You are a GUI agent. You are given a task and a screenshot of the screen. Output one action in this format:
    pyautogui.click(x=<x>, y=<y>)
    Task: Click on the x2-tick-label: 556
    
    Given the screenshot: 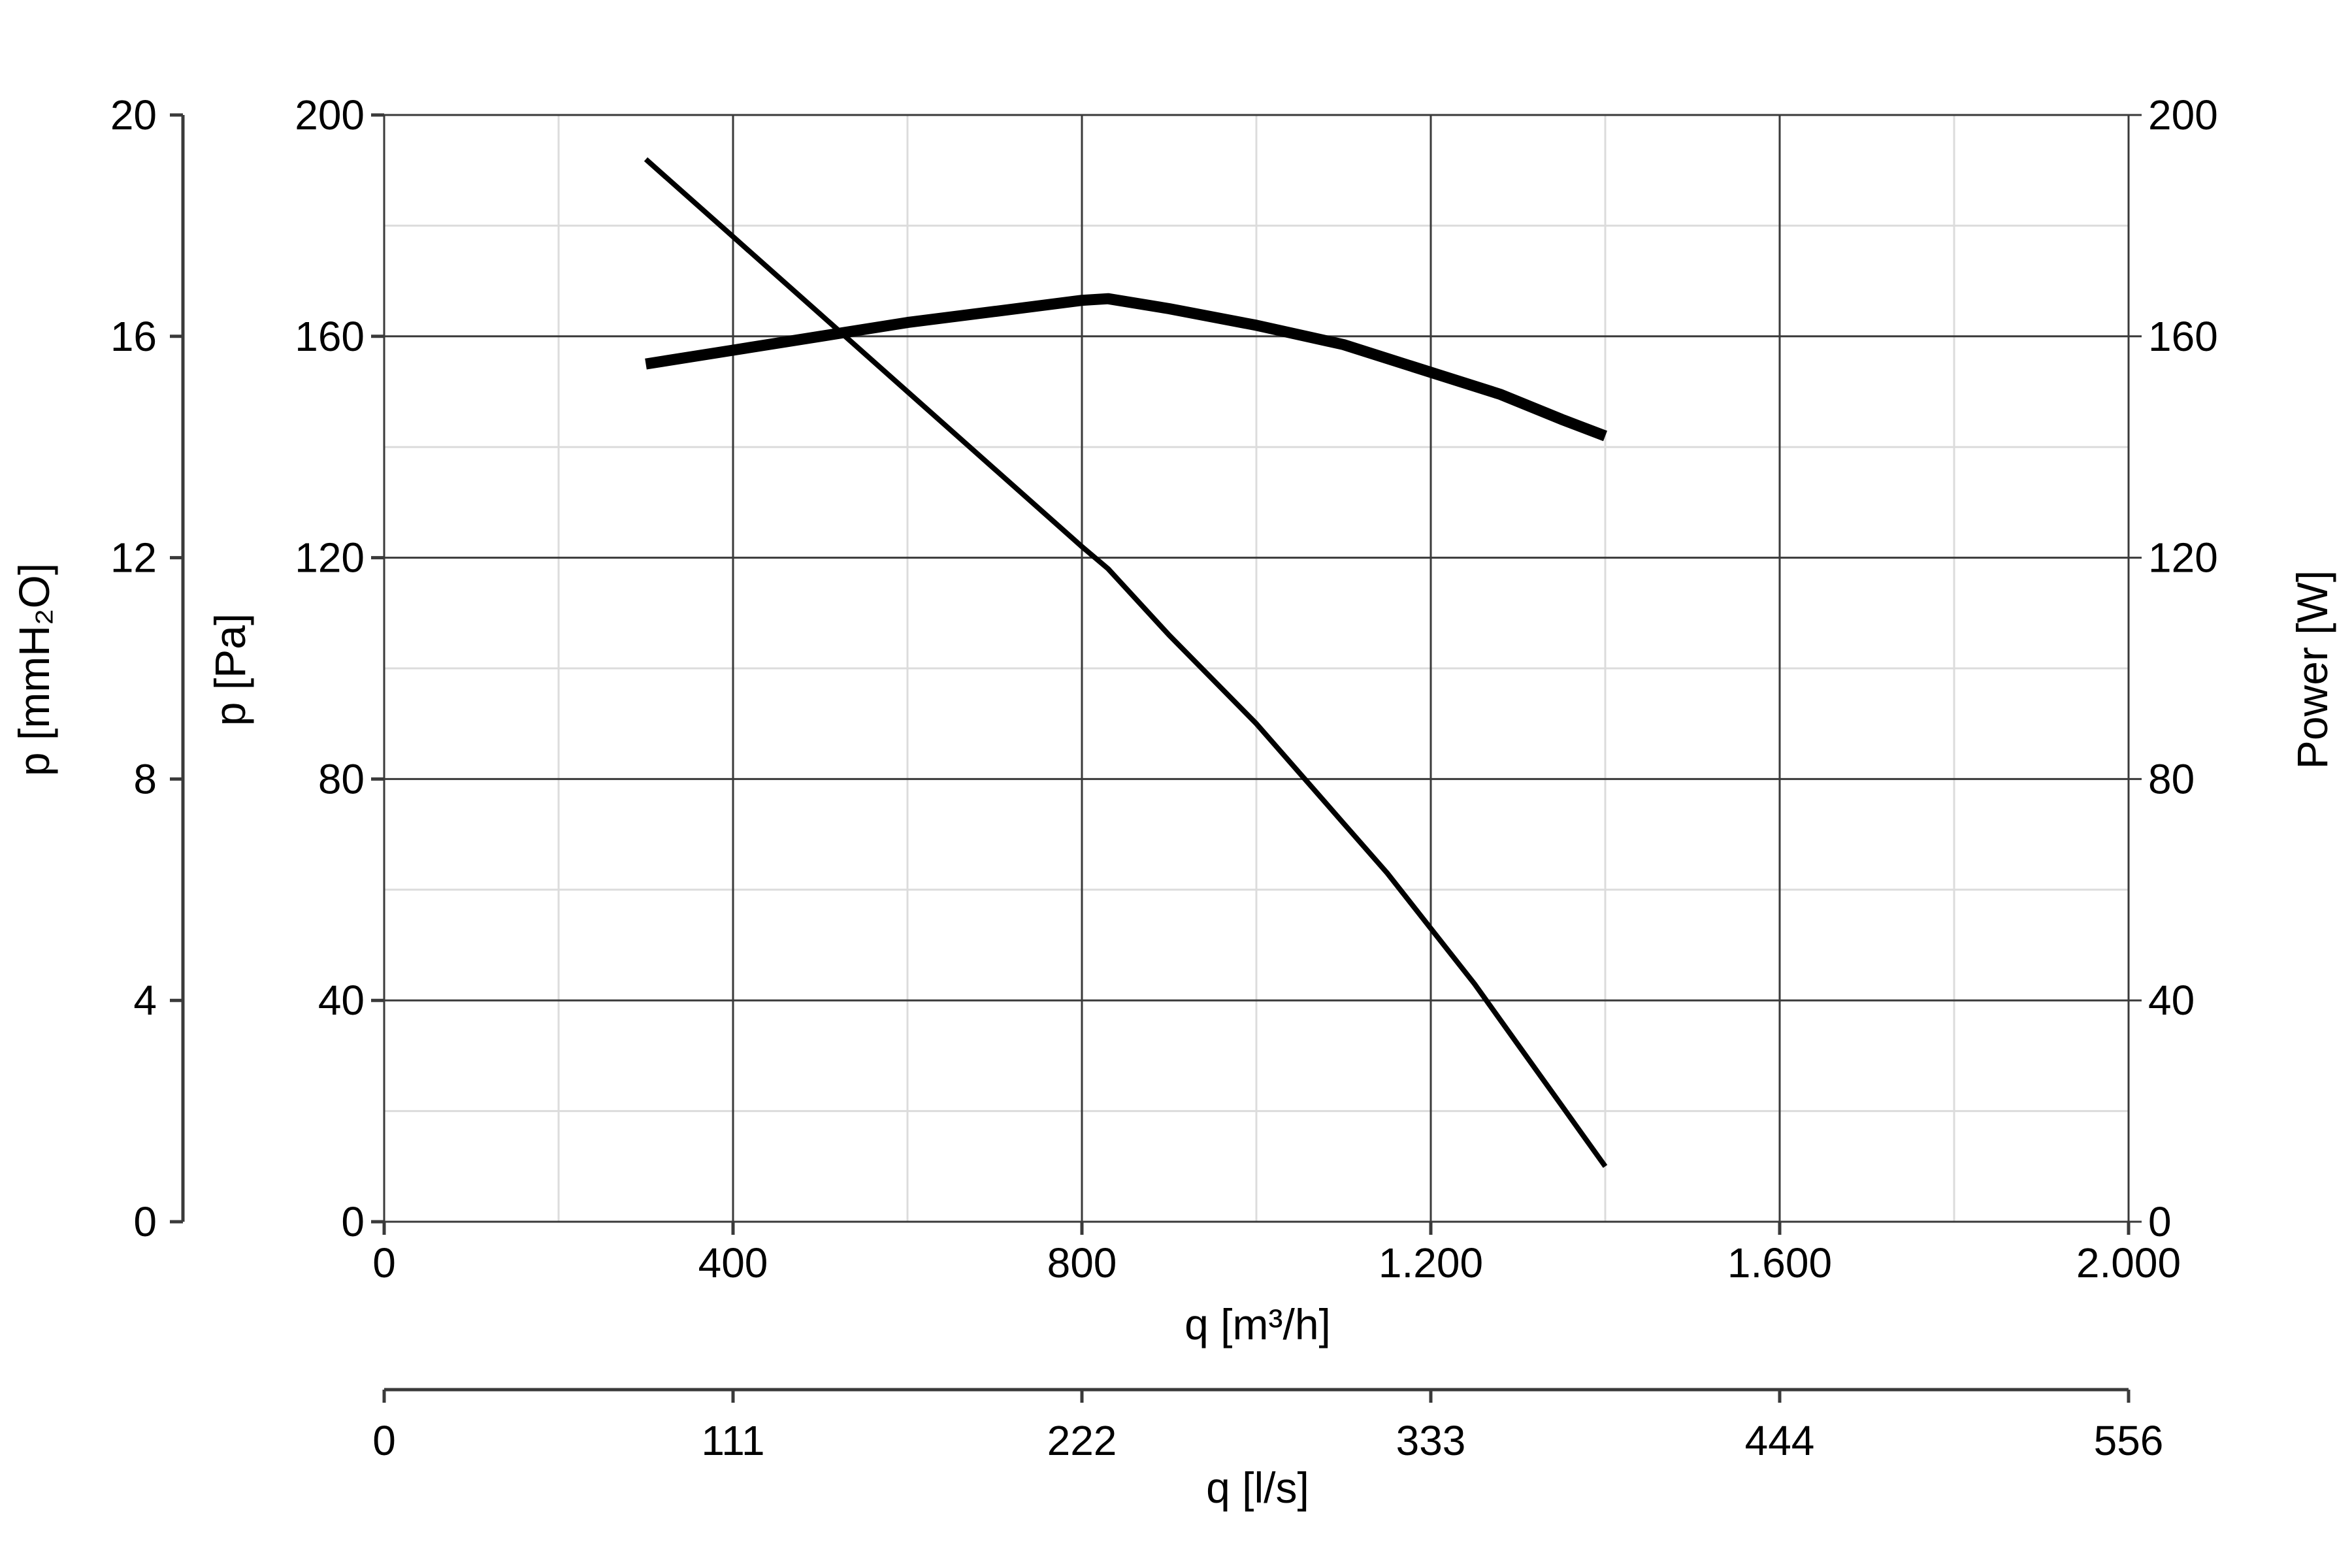 What is the action you would take?
    pyautogui.click(x=2129, y=1440)
    